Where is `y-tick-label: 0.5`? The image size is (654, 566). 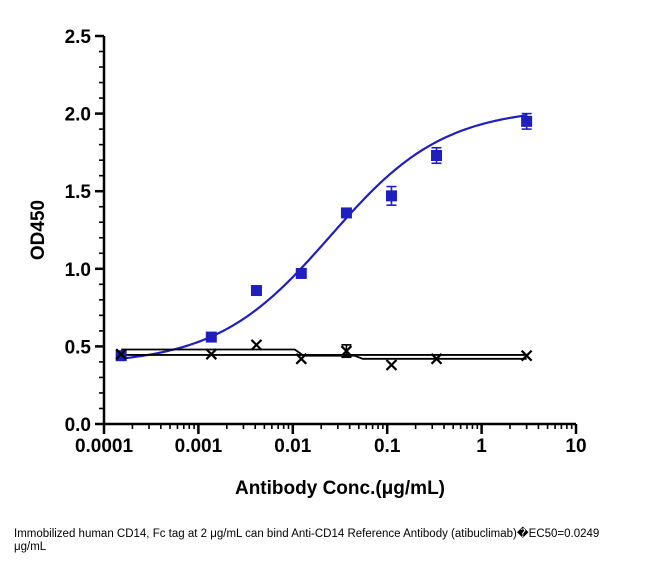 y-tick-label: 0.5 is located at coordinates (78, 347).